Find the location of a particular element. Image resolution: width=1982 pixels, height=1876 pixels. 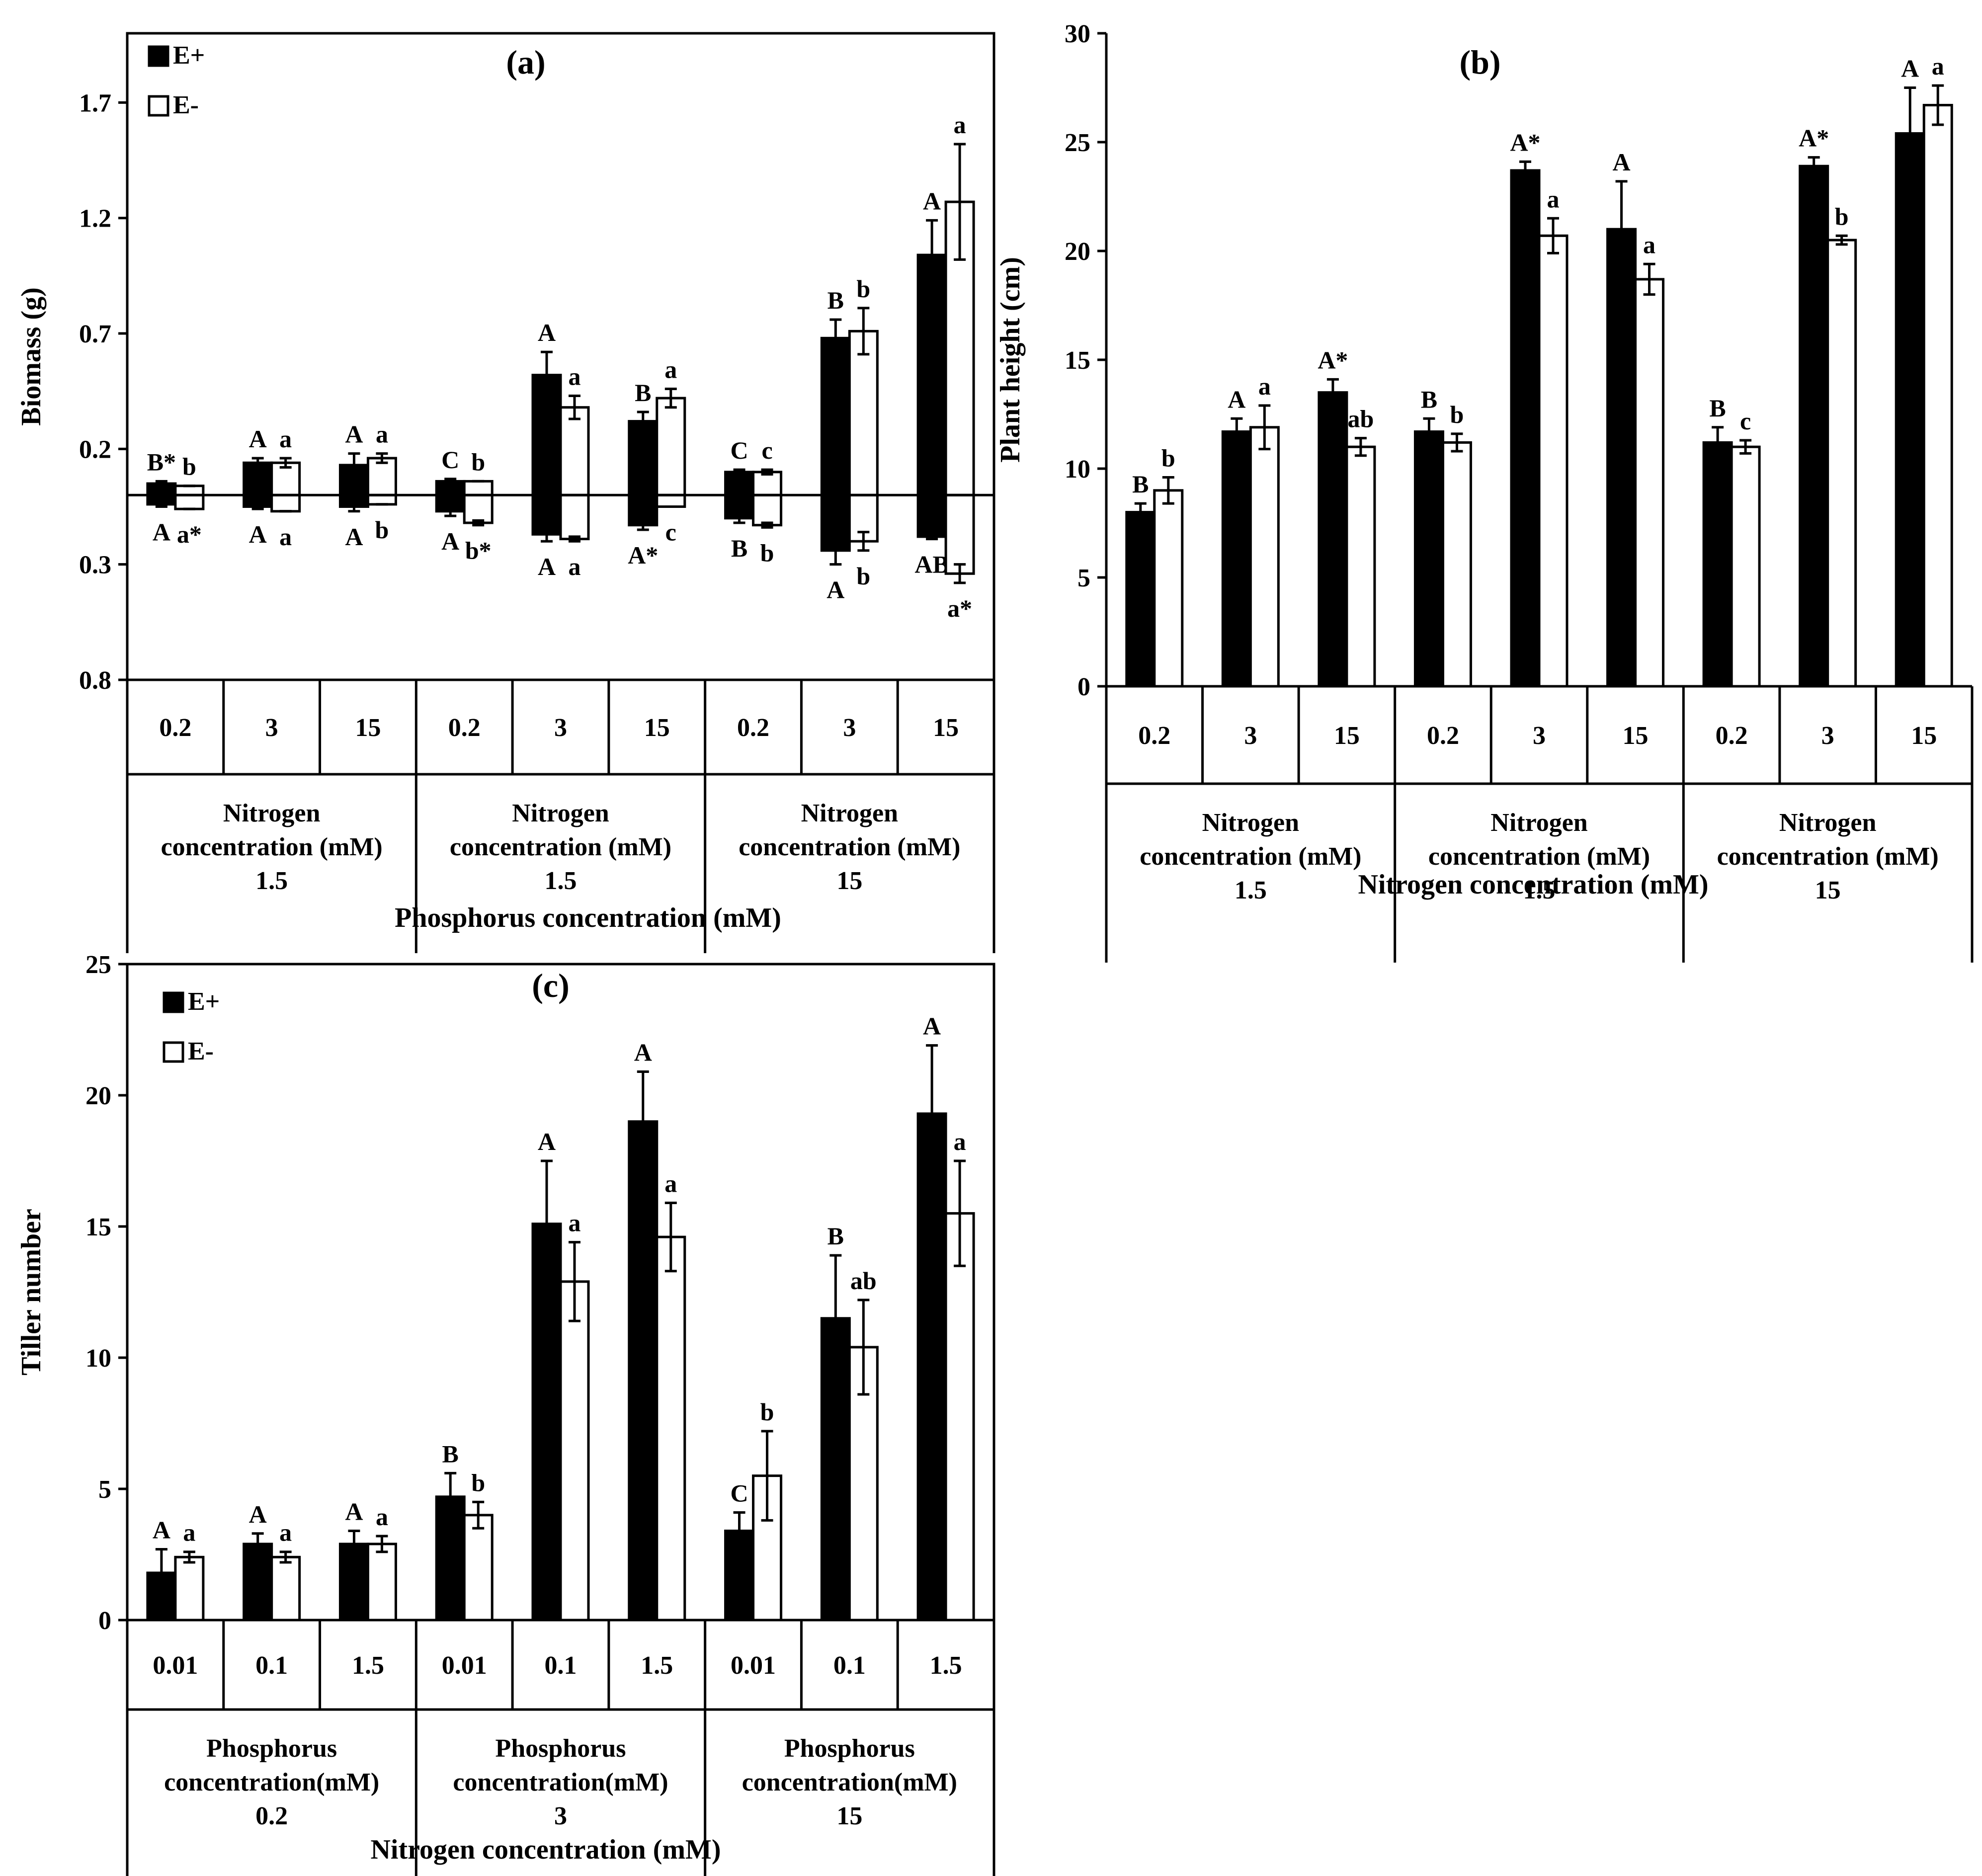

significance-label: B* is located at coordinates (161, 462).